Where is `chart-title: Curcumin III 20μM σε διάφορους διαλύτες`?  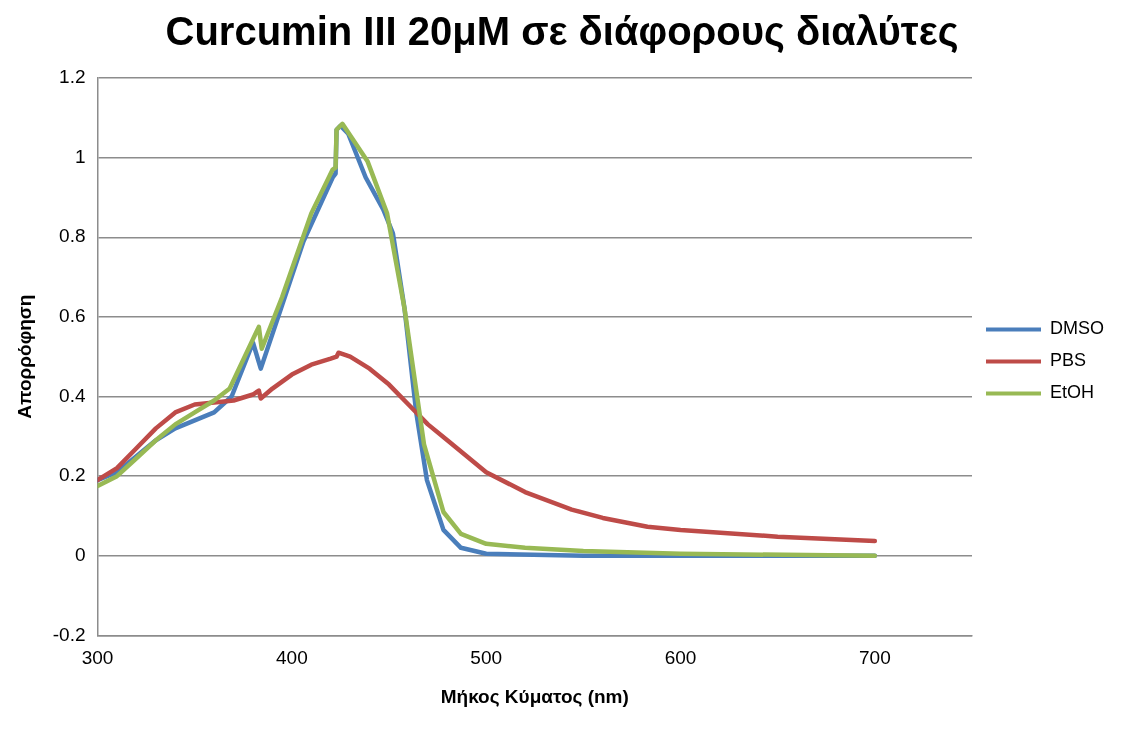
chart-title: Curcumin III 20μM σε διάφορους διαλύτες is located at coordinates (562, 32).